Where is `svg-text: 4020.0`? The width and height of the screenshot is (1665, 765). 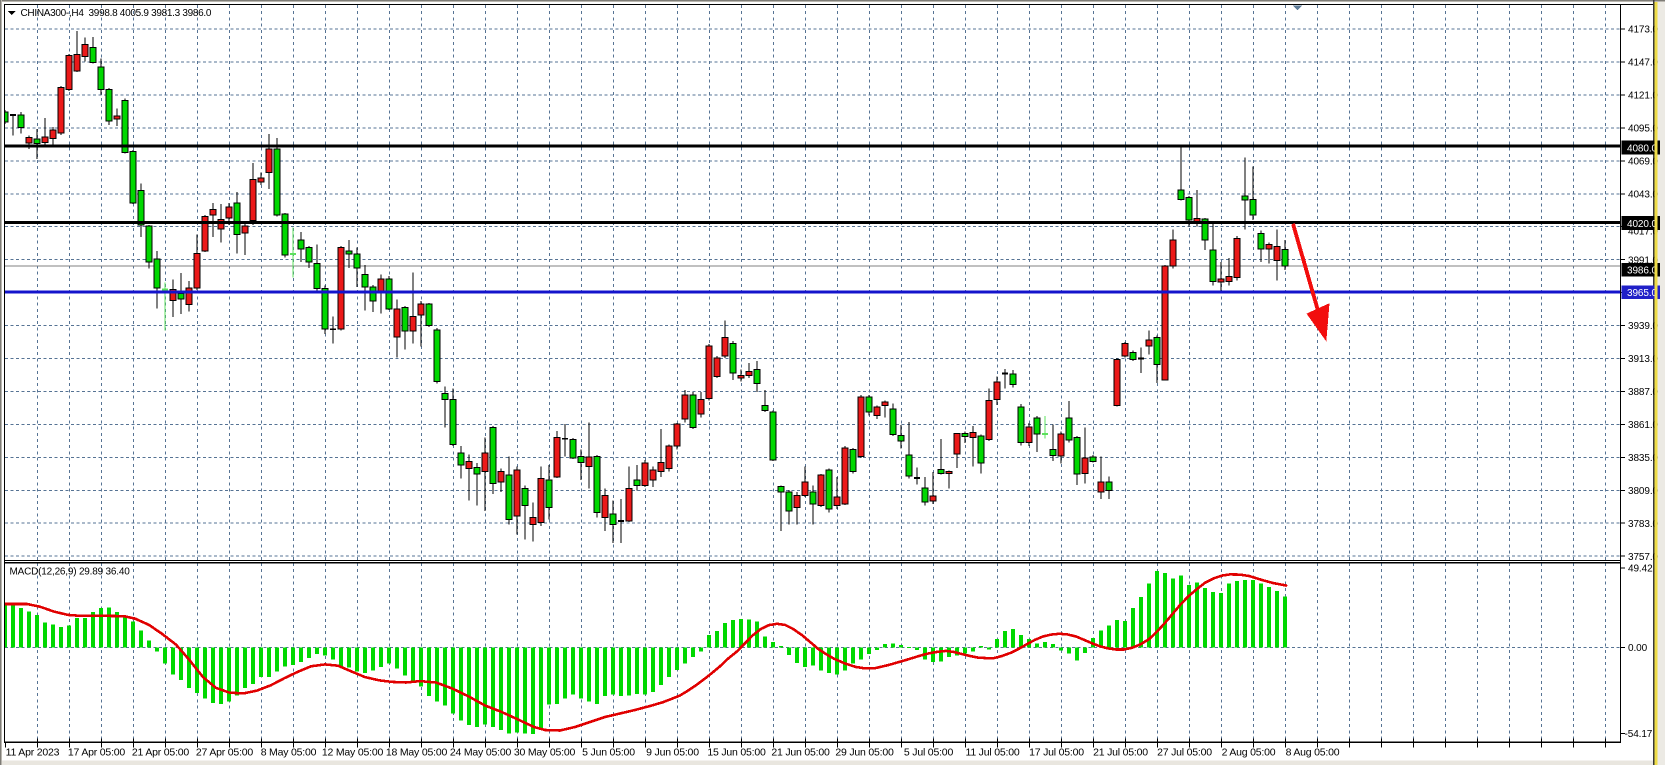
svg-text: 4020.0 is located at coordinates (1642, 224).